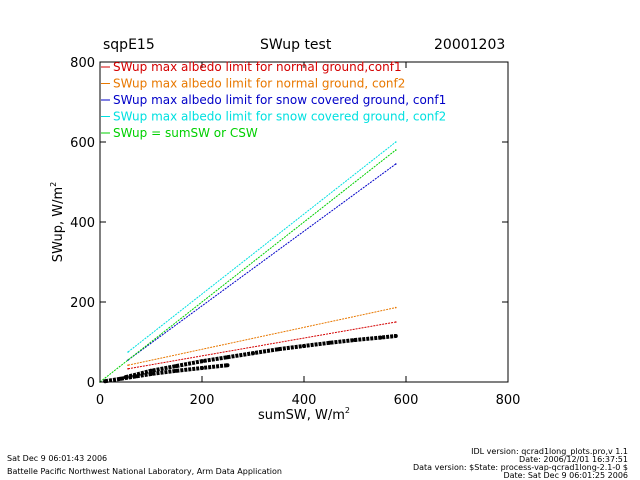 The width and height of the screenshot is (640, 480). I want to click on x-tick-label-1: 200, so click(202, 400).